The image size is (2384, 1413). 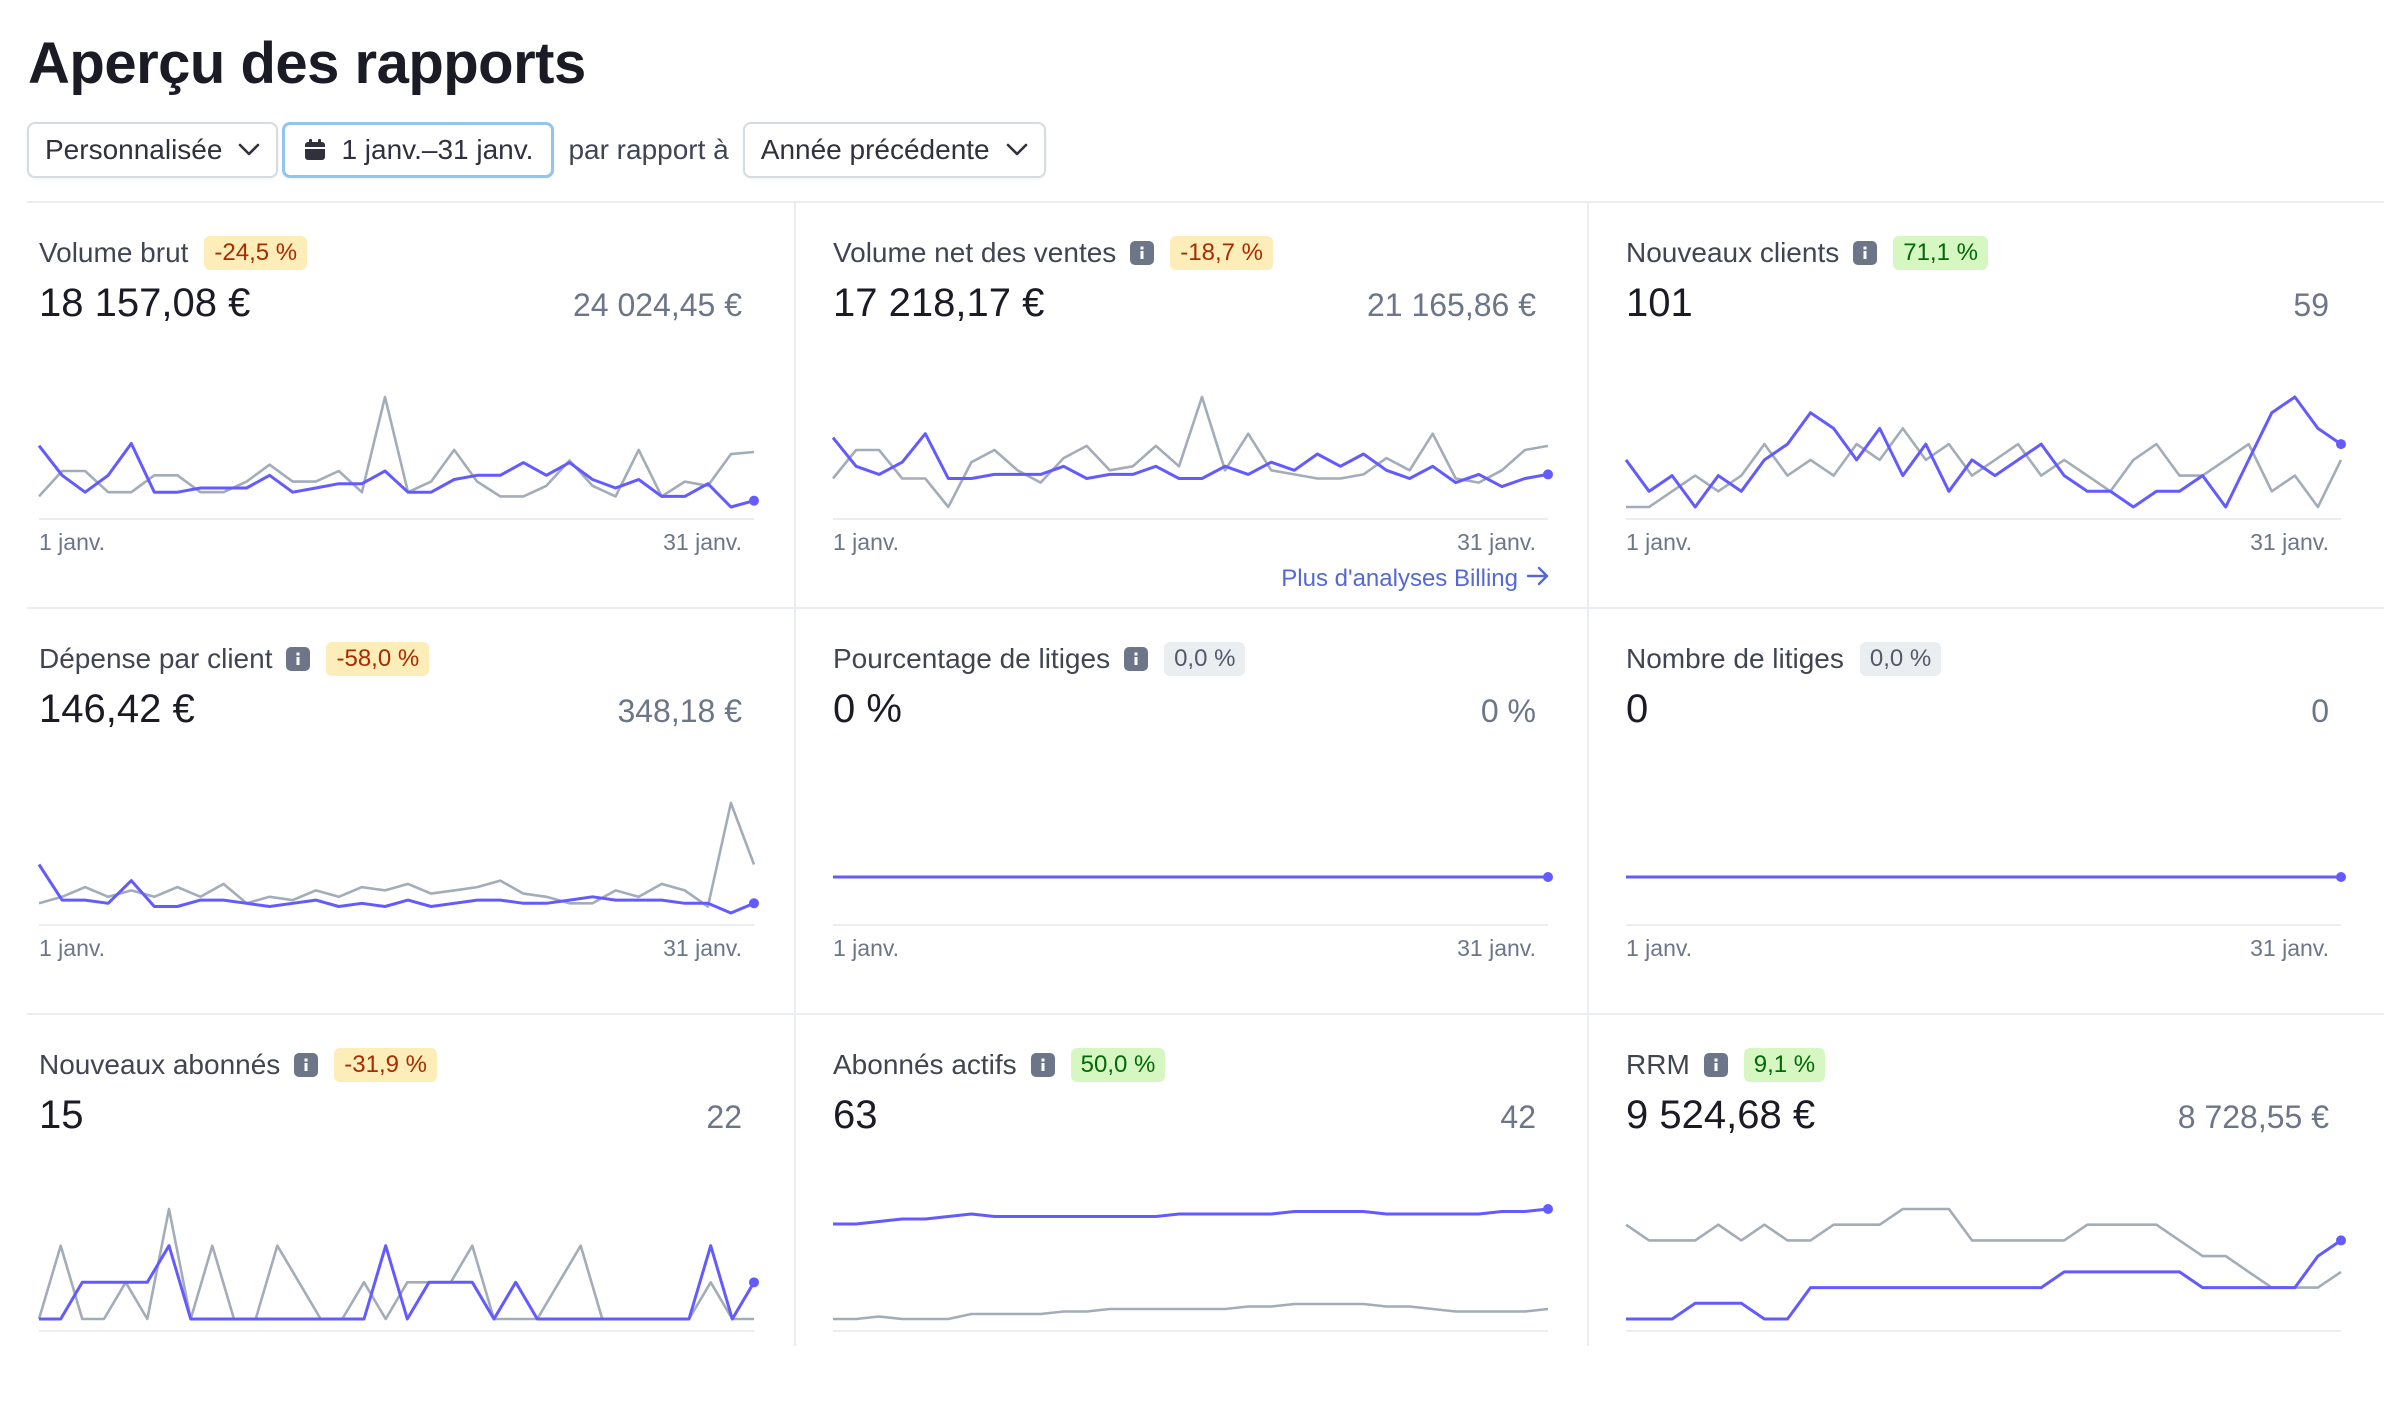 I want to click on previous-value: 22, so click(x=724, y=1117).